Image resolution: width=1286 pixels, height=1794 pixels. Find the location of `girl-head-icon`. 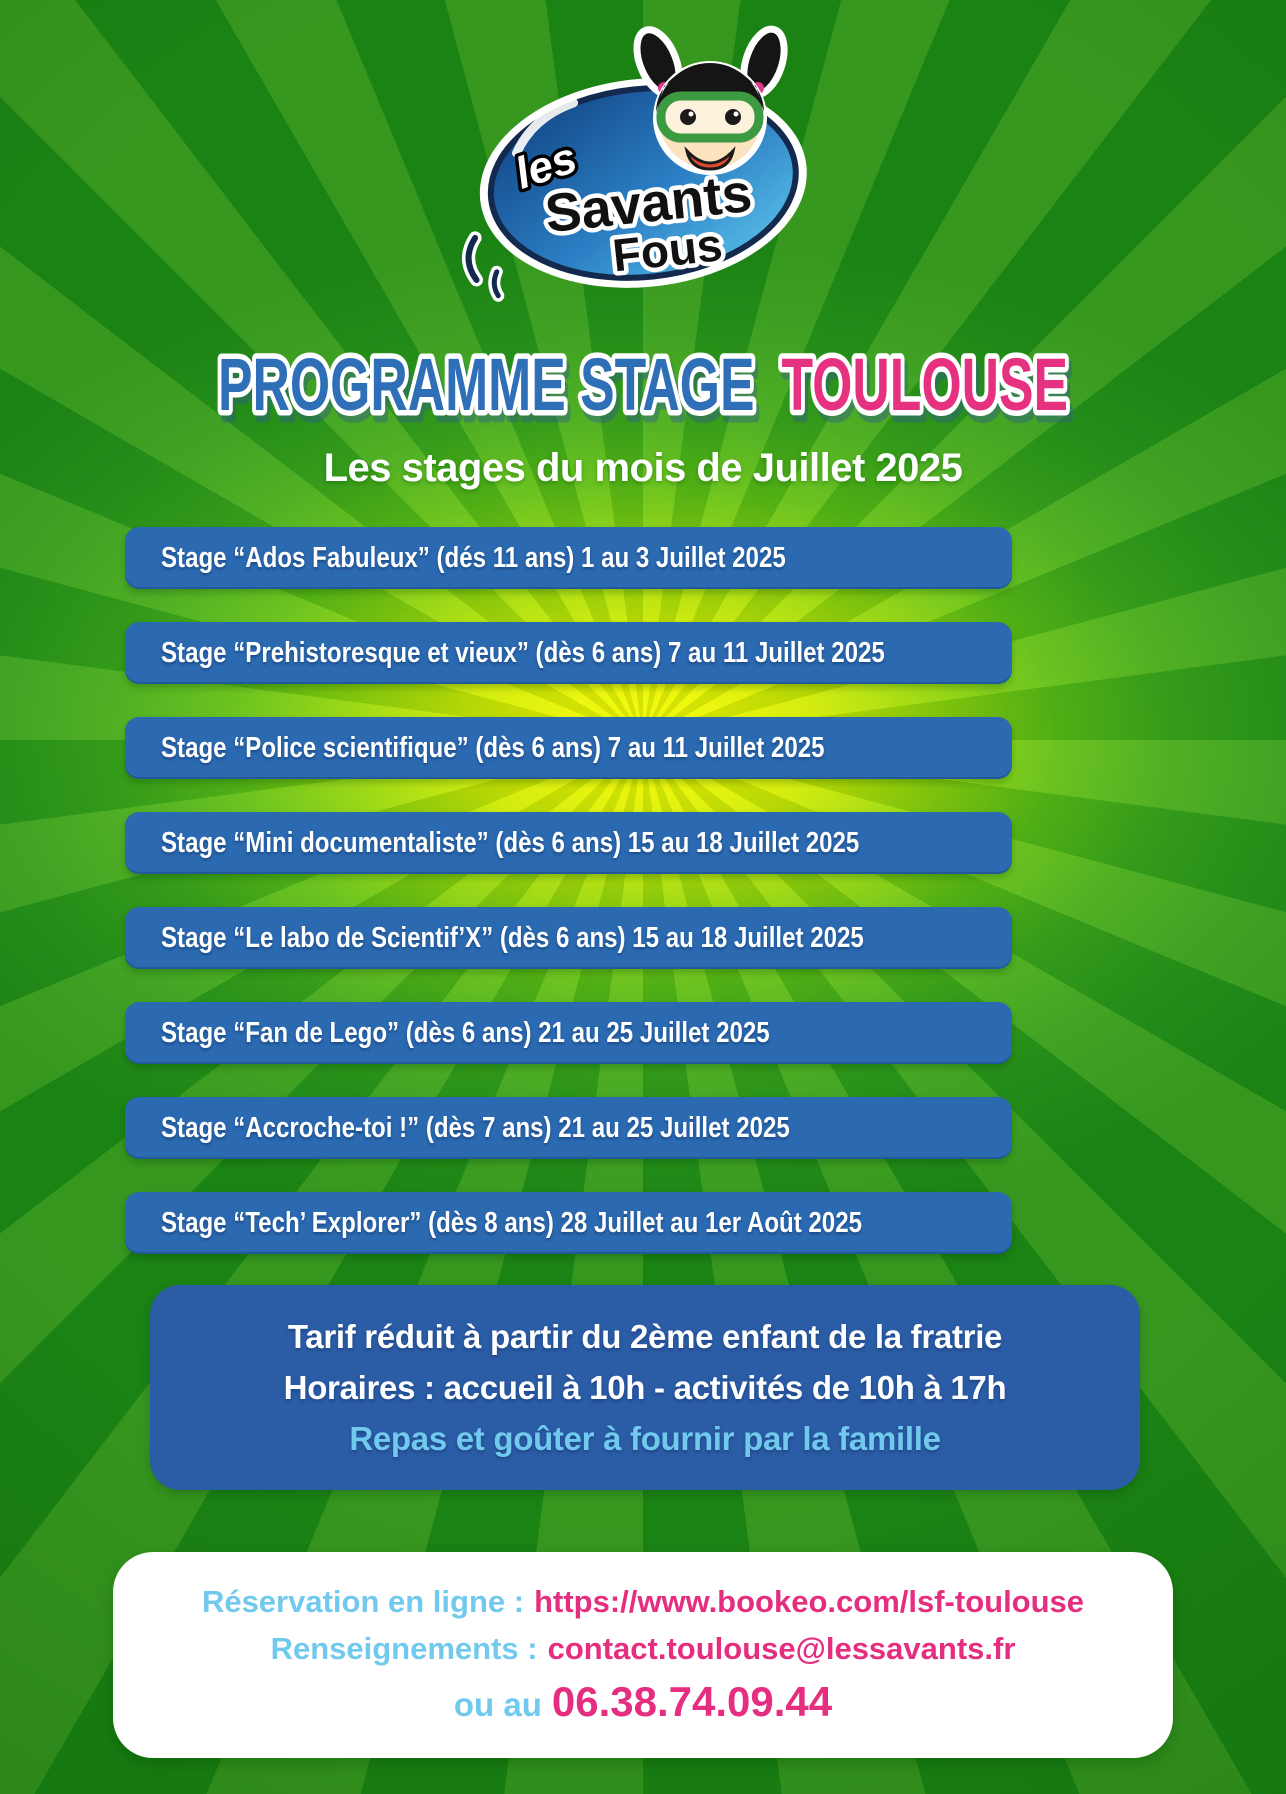

girl-head-icon is located at coordinates (710, 100).